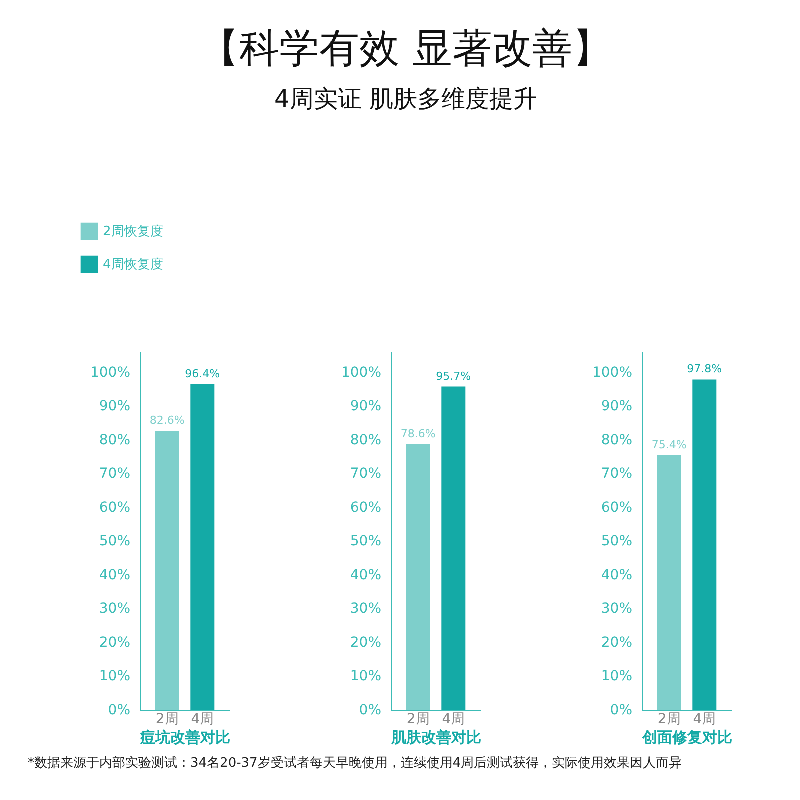 This screenshot has width=800, height=800. I want to click on x-axis-title: 肌肤改善对比, so click(436, 737).